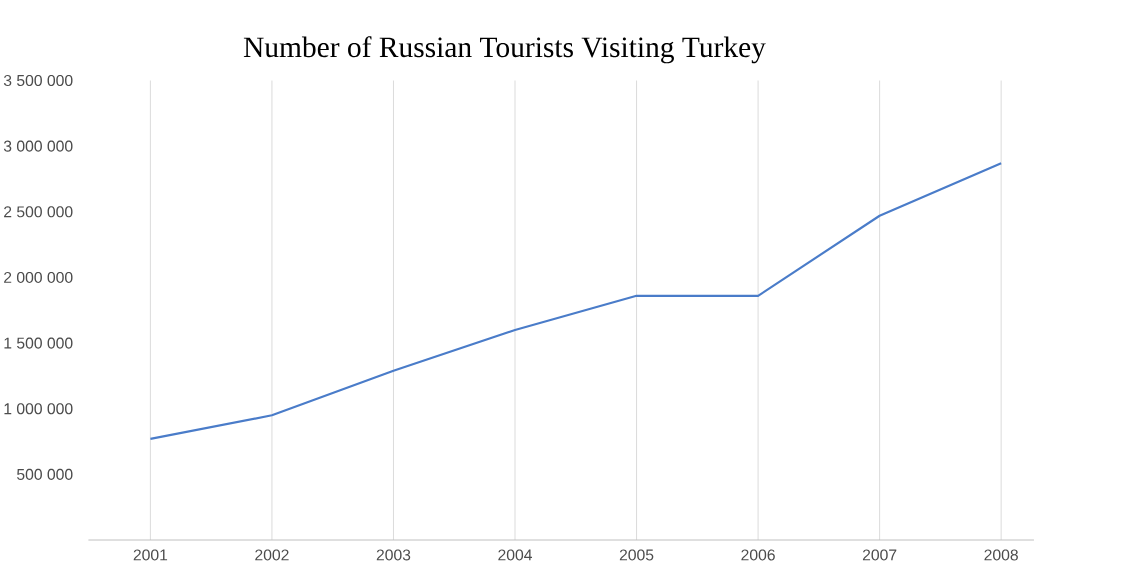 The width and height of the screenshot is (1147, 585). I want to click on chart-title: Number of Russian Tourists Visiting Turkey, so click(504, 50).